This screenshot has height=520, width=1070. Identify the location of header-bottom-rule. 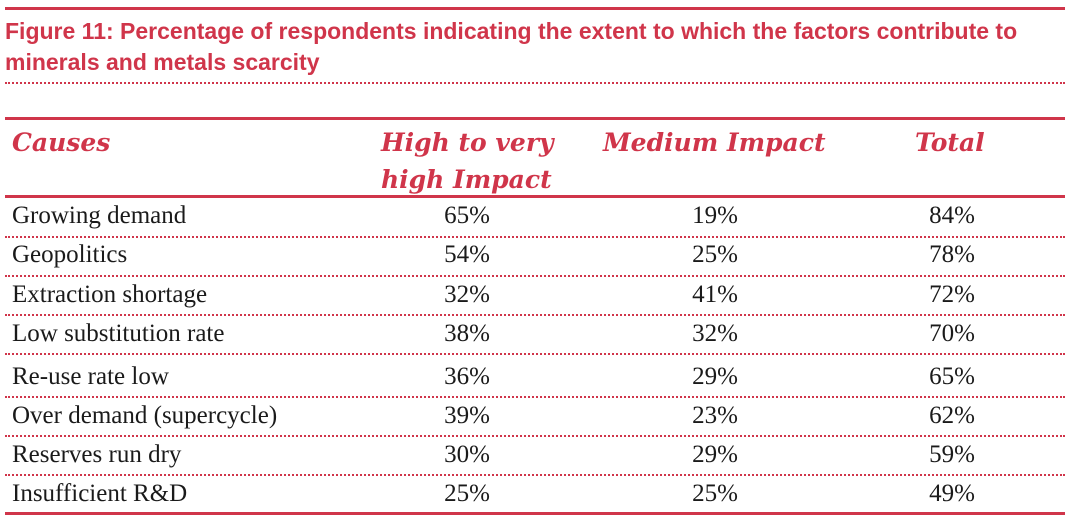
(535, 196).